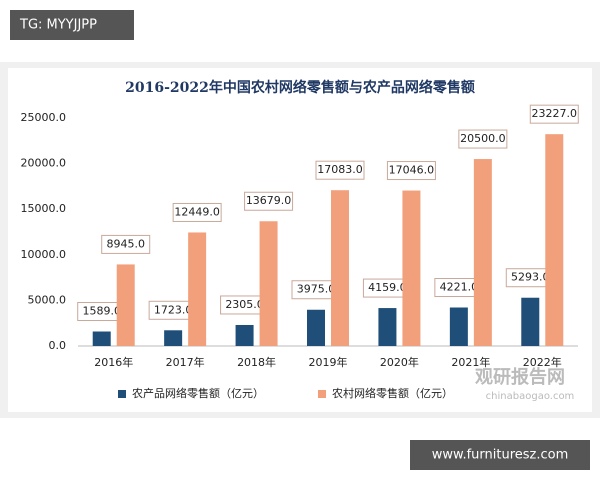 The width and height of the screenshot is (600, 480). Describe the element at coordinates (459, 287) in the screenshot. I see `value-label: 4221.0` at that location.